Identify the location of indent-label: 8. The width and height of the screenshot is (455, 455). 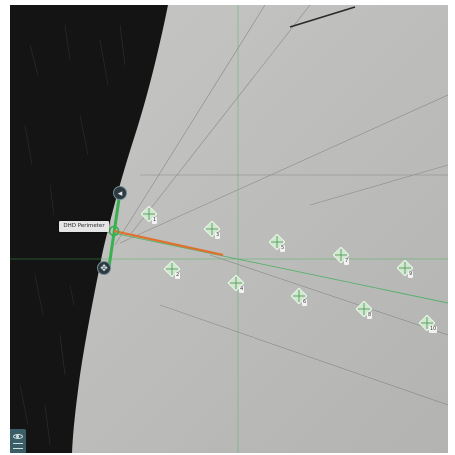
(370, 315).